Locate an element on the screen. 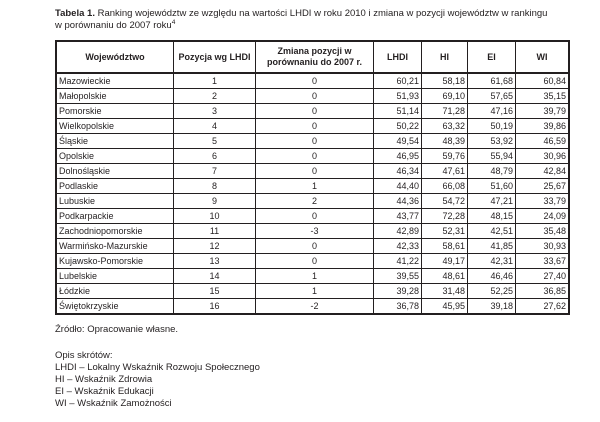 Image resolution: width=600 pixels, height=422 pixels. abbreviation-line: EI – Wskaźnik Edukacji is located at coordinates (104, 391).